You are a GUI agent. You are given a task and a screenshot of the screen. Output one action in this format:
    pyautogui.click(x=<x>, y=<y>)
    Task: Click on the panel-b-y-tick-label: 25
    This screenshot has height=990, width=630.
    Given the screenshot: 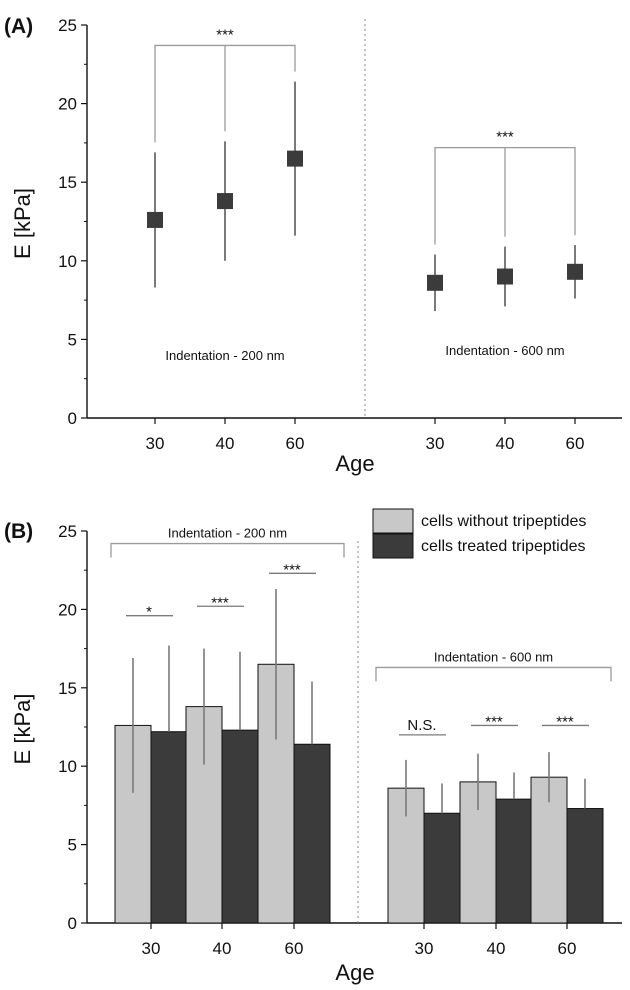 What is the action you would take?
    pyautogui.click(x=67, y=531)
    